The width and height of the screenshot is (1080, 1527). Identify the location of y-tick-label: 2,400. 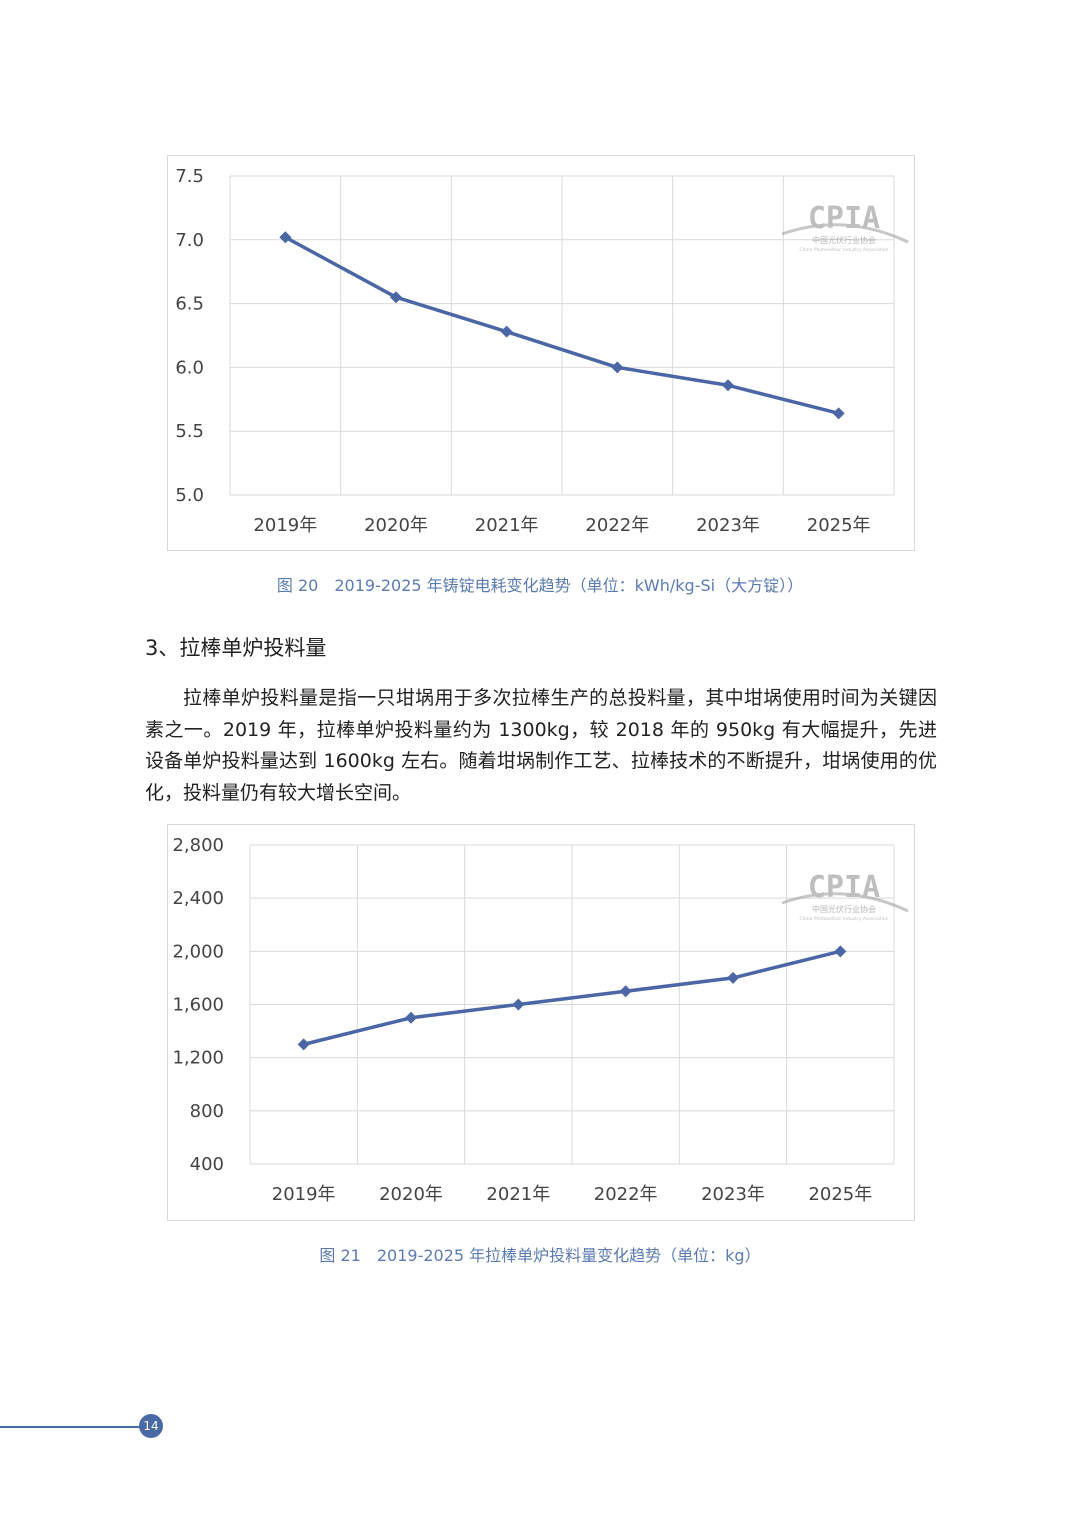
(198, 898).